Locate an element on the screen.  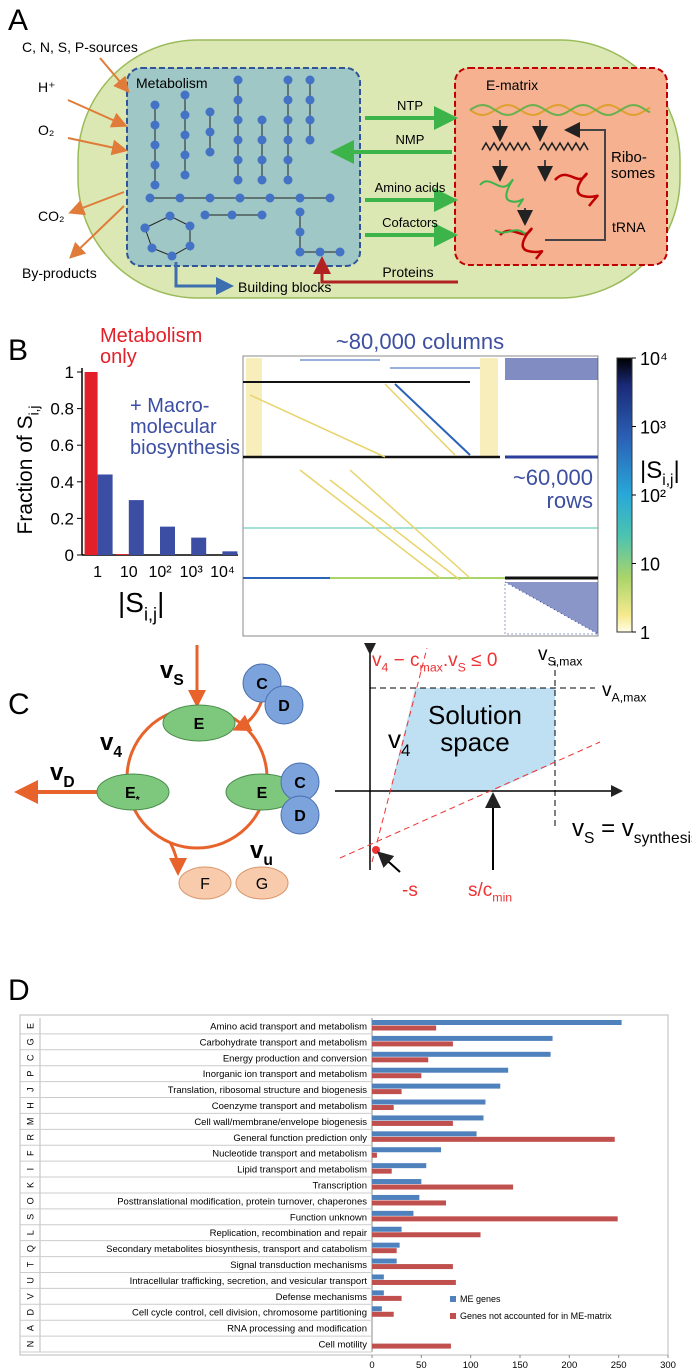
y-tick-label: RNA processing and modification is located at coordinates (297, 1329).